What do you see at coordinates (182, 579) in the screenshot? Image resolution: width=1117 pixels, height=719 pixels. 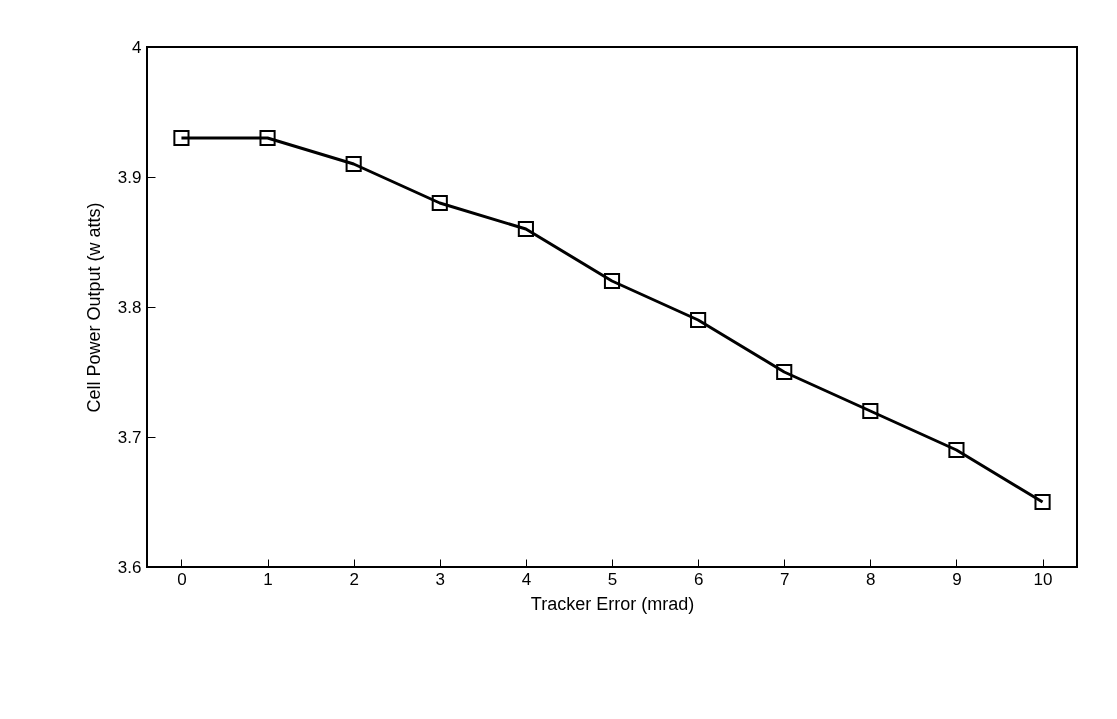 I see `x-tick-label: 0` at bounding box center [182, 579].